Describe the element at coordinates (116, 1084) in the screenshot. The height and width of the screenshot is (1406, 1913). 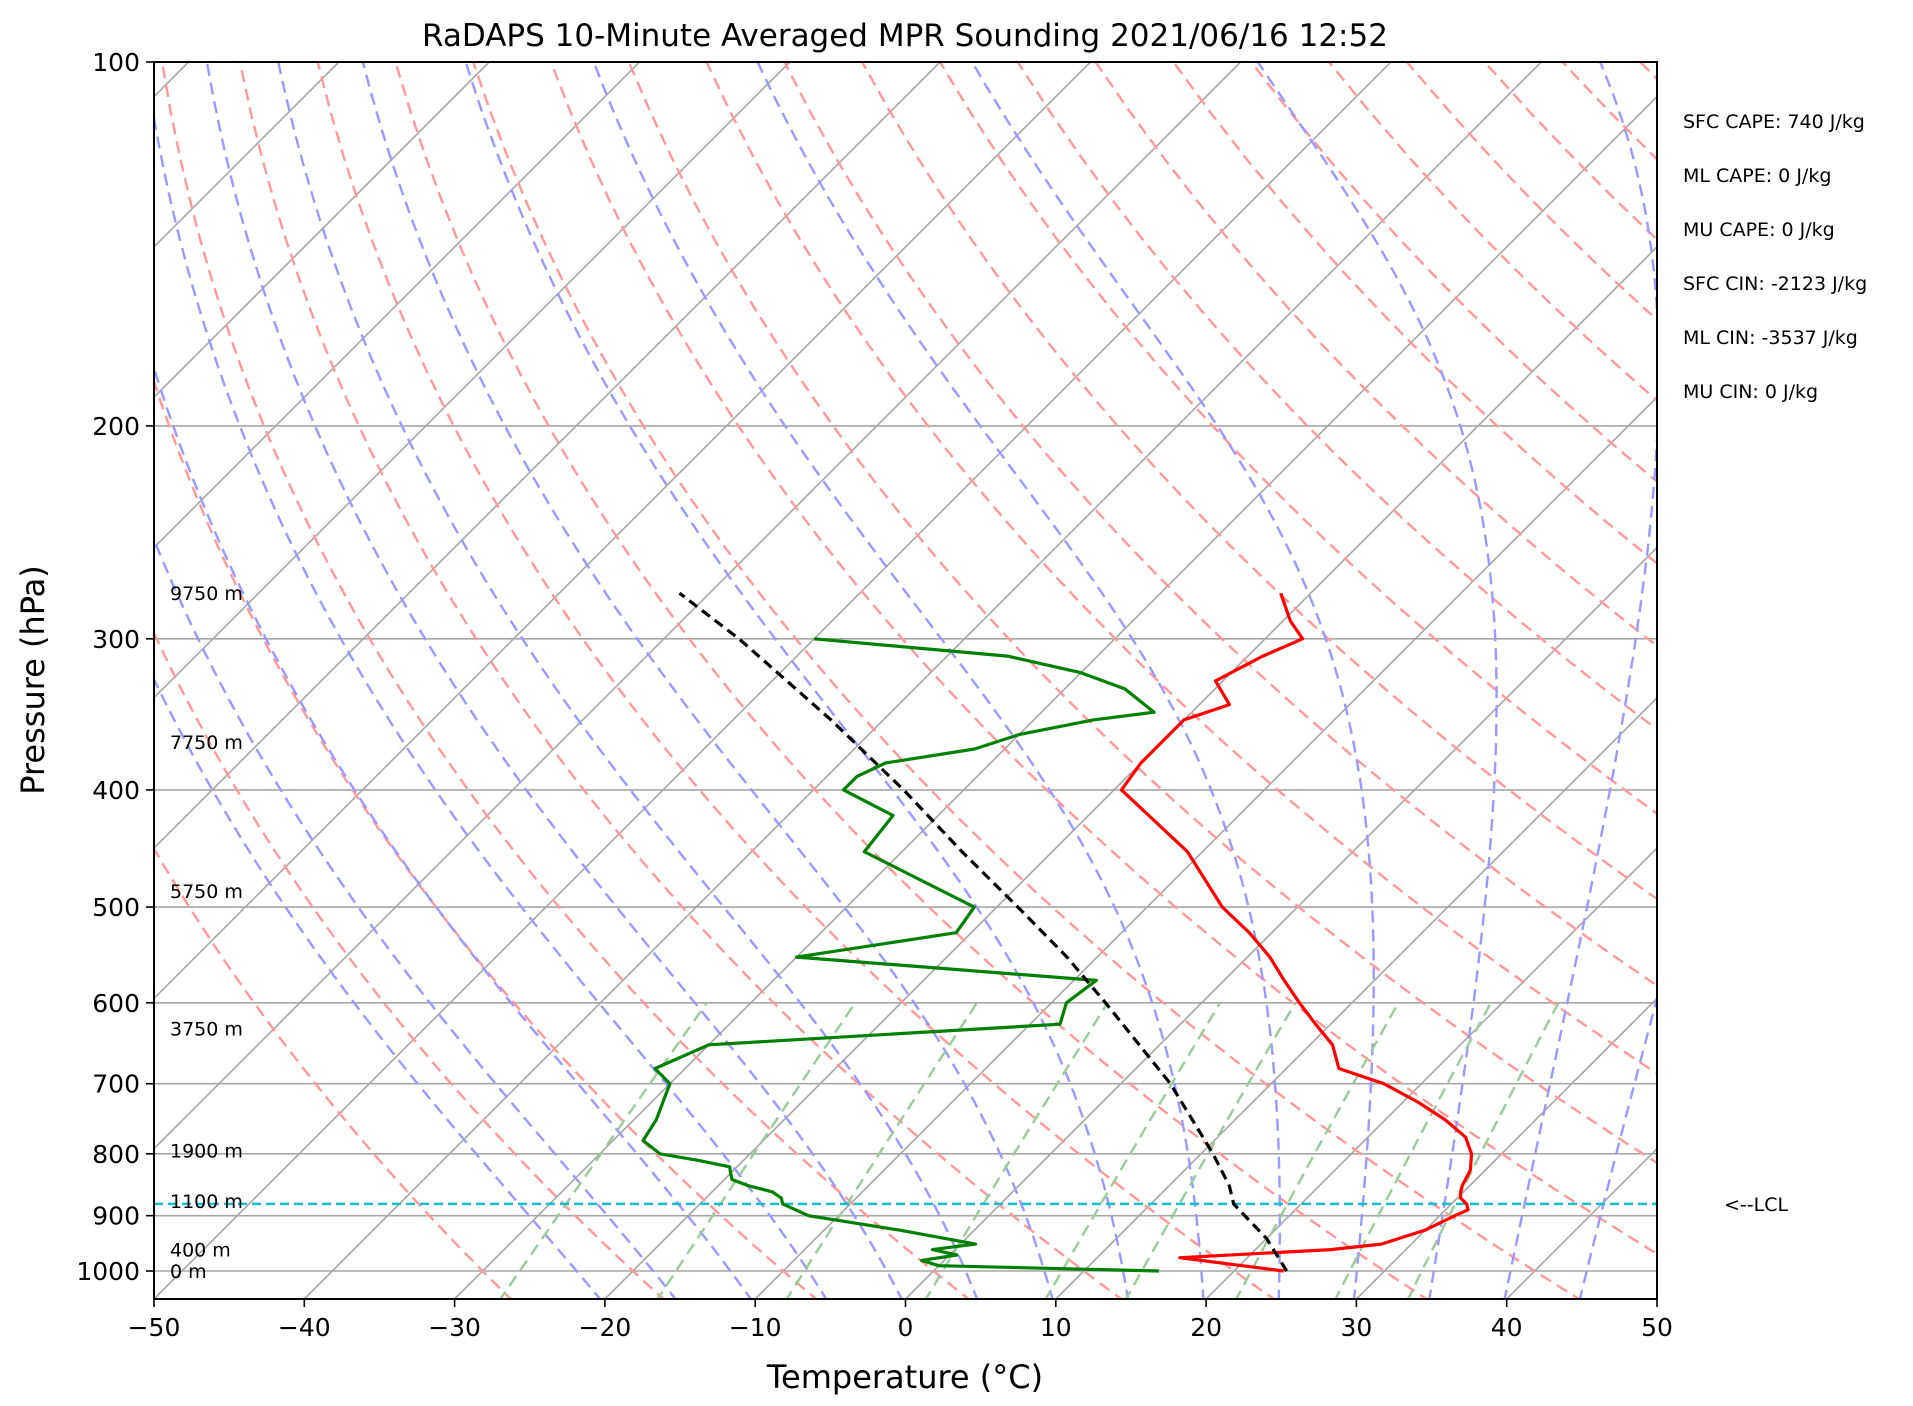
I see `y-tick-label: 700` at that location.